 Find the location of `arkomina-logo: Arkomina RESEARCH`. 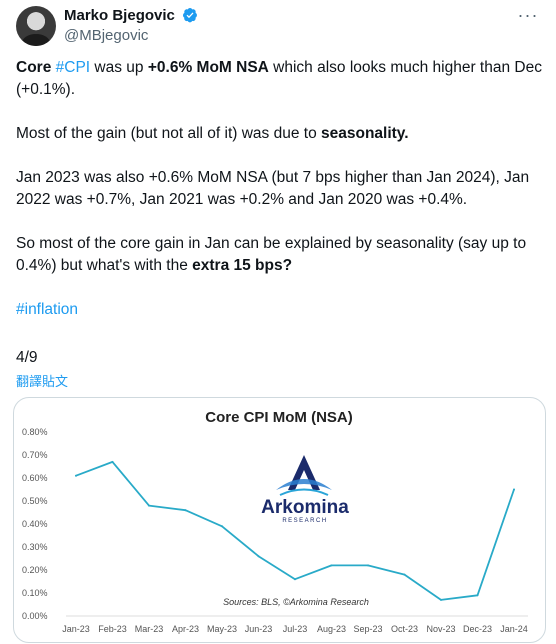

arkomina-logo: Arkomina RESEARCH is located at coordinates (305, 489).